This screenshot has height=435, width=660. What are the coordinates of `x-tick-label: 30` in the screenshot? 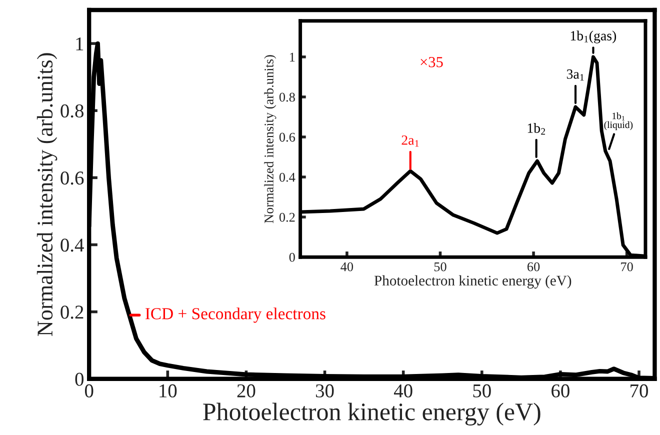 It's located at (325, 391).